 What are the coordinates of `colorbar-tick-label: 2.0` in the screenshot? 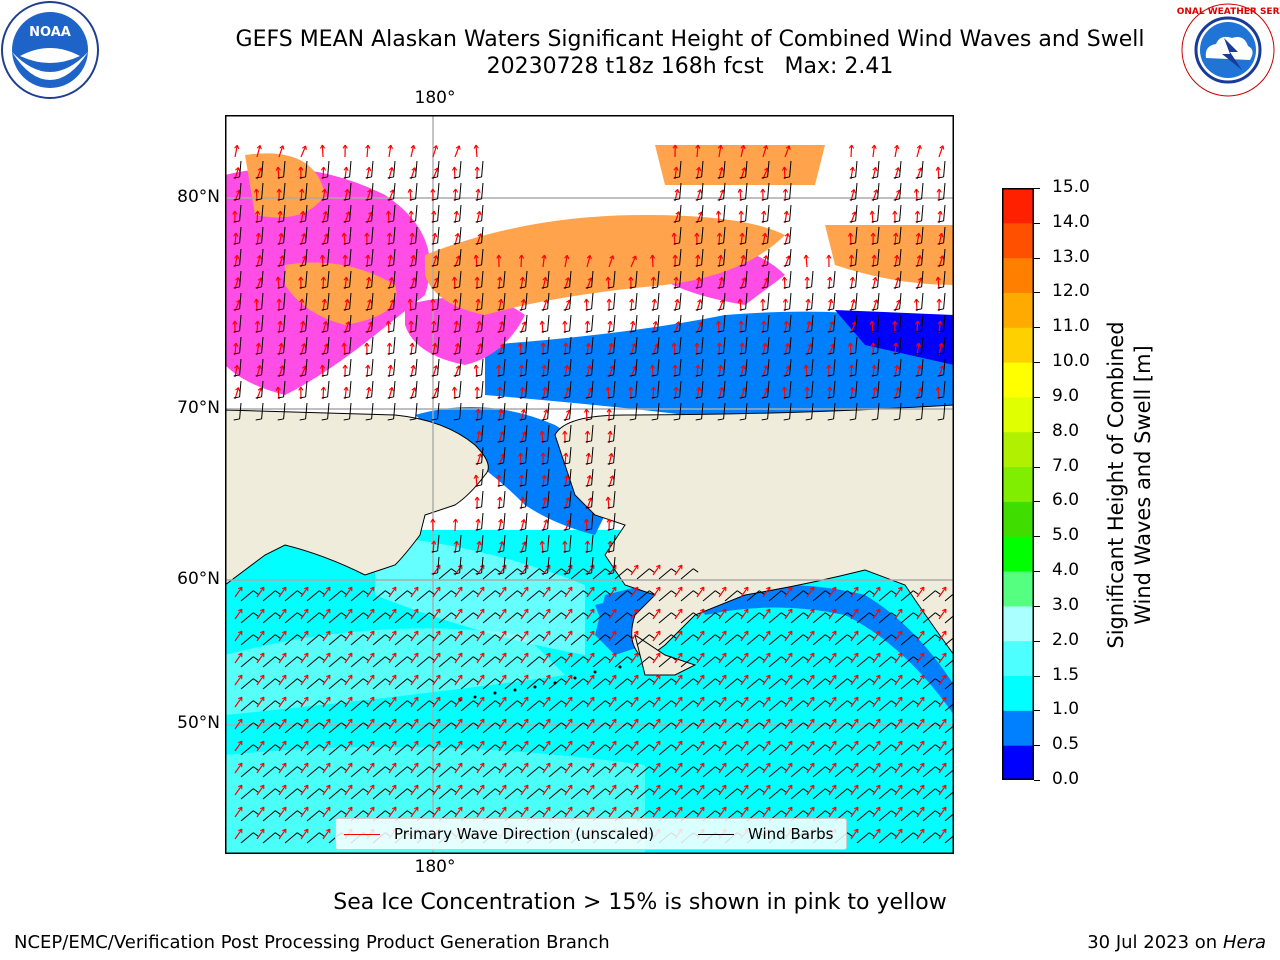 It's located at (1066, 639).